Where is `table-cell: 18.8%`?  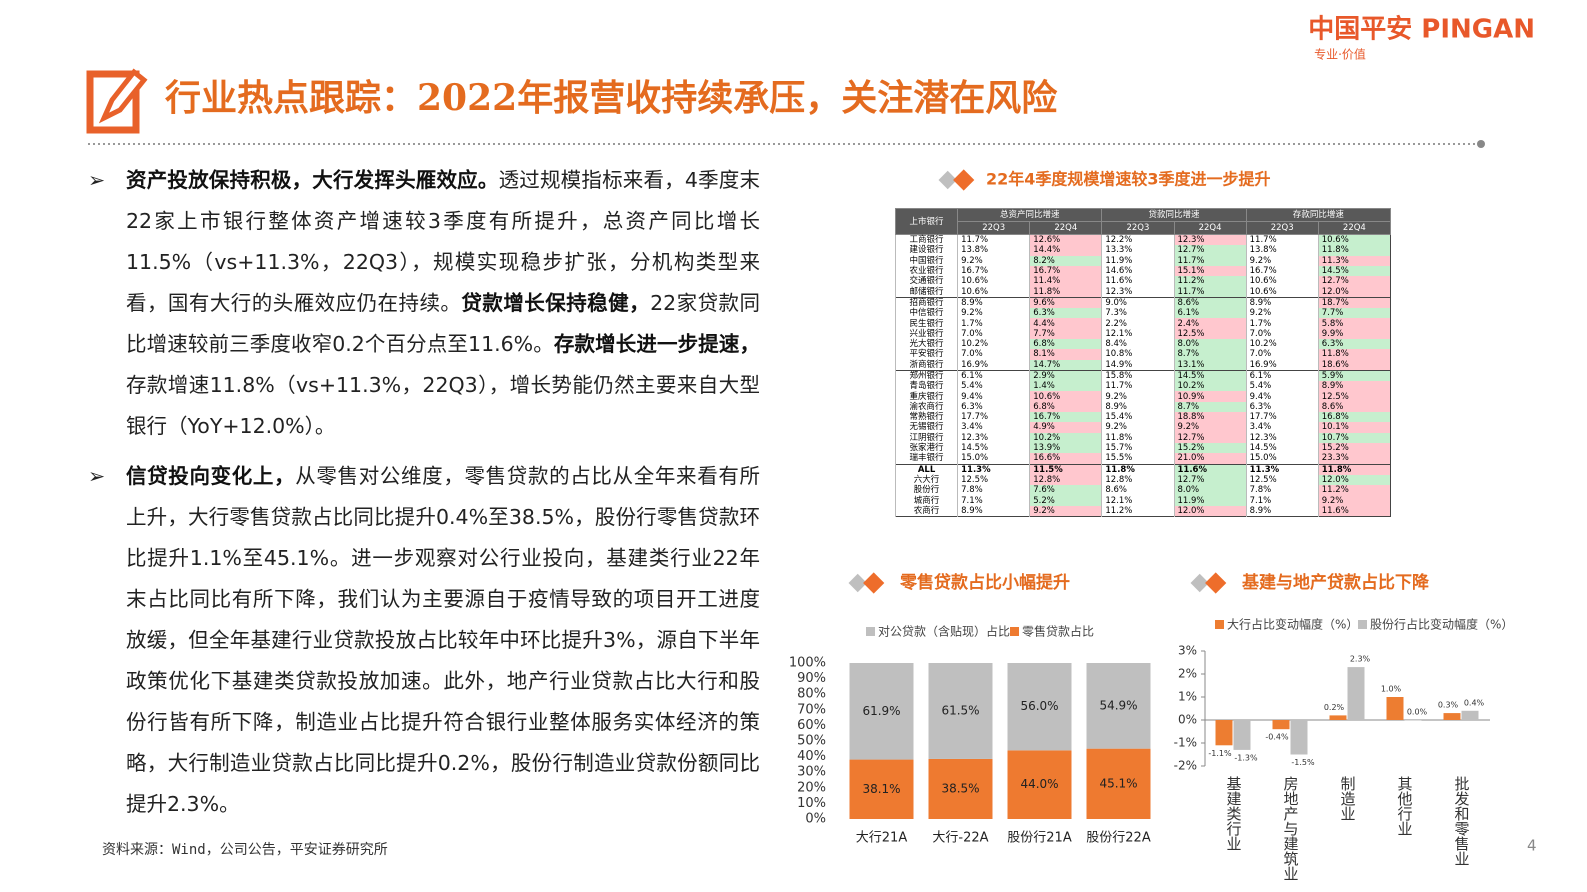
table-cell: 18.8% is located at coordinates (1210, 417).